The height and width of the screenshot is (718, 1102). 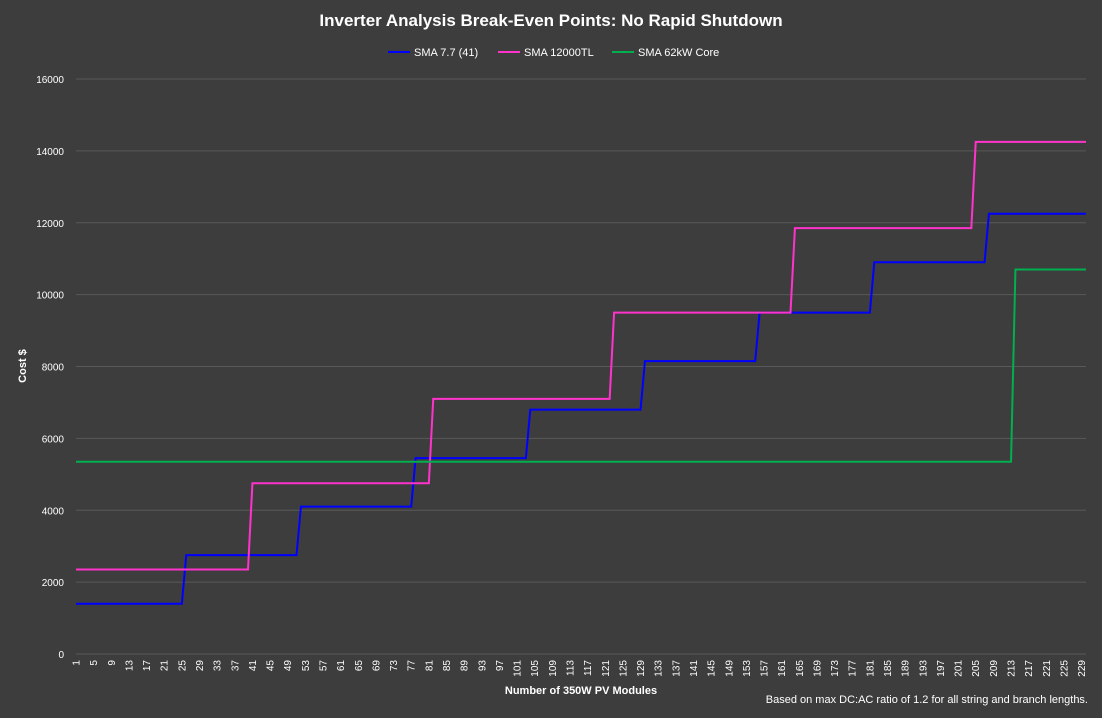 What do you see at coordinates (888, 668) in the screenshot?
I see `x-tick-label-185: 185` at bounding box center [888, 668].